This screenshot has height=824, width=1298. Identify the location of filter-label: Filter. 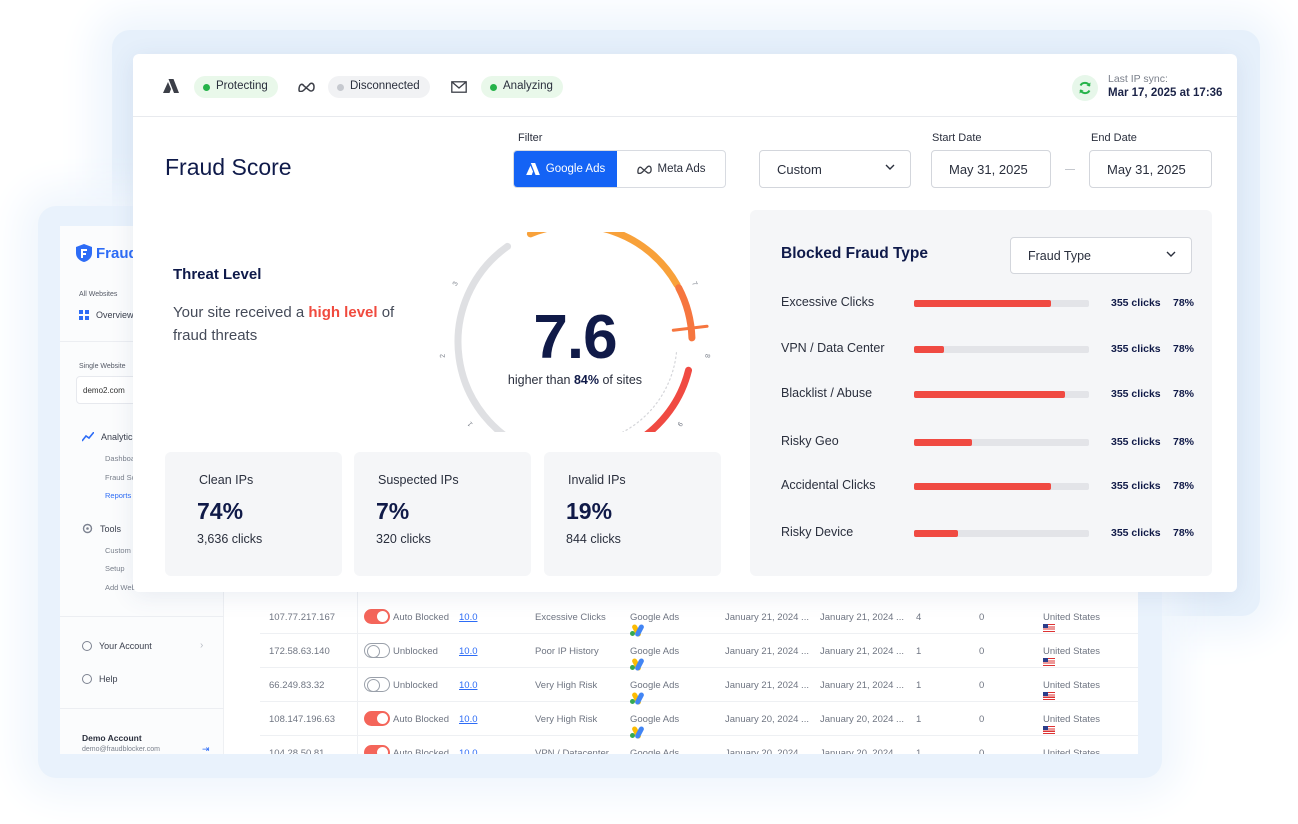
(530, 138).